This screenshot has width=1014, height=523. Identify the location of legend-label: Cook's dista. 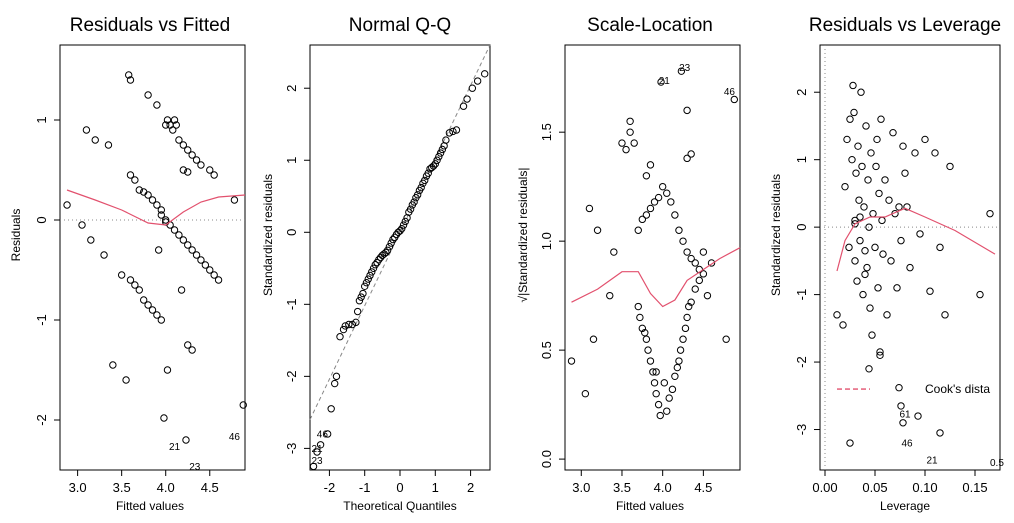
(957, 389).